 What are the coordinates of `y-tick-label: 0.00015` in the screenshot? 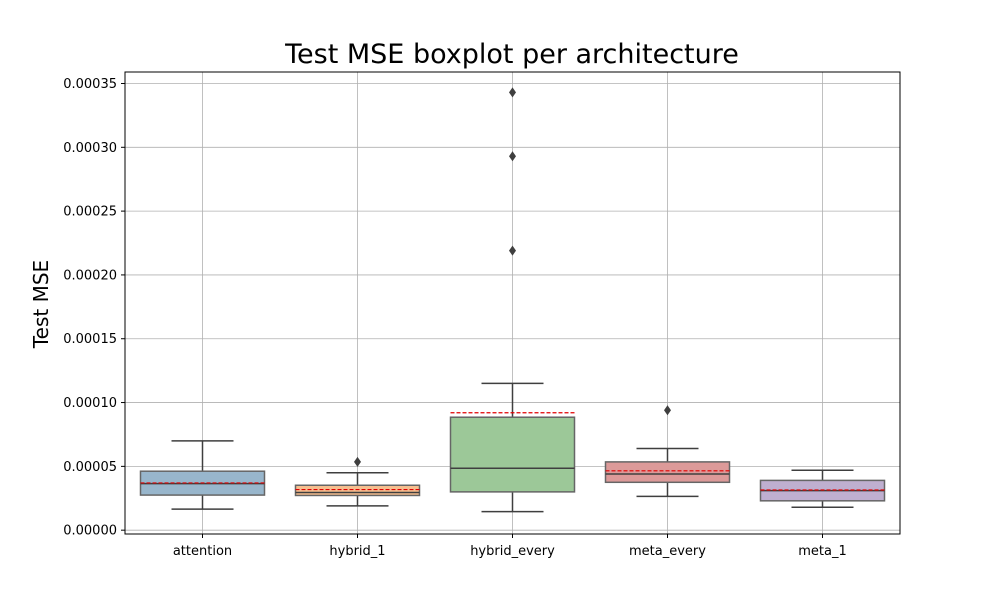 It's located at (90, 339).